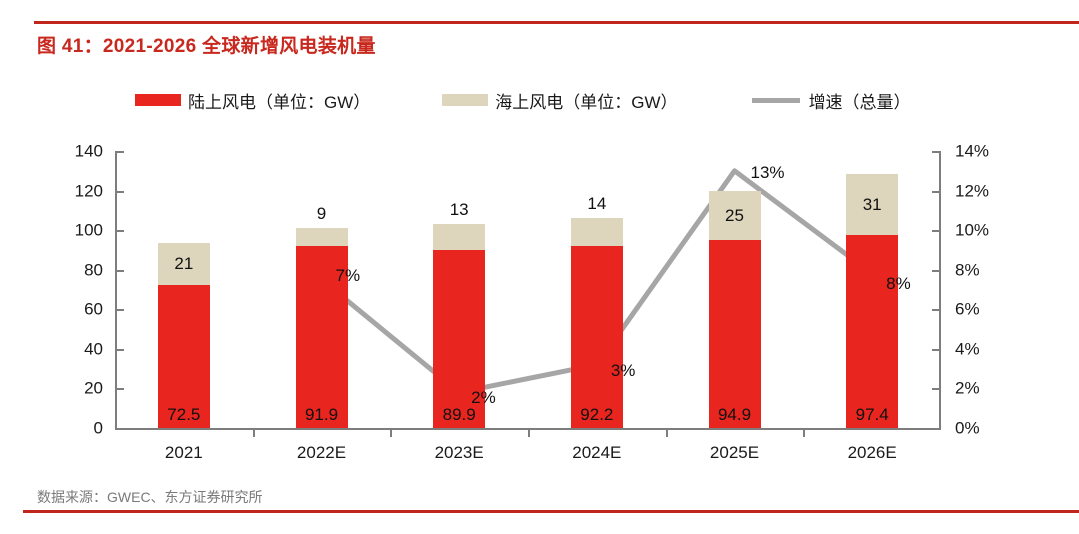  Describe the element at coordinates (967, 428) in the screenshot. I see `right-axis-tick-label: 0%` at that location.